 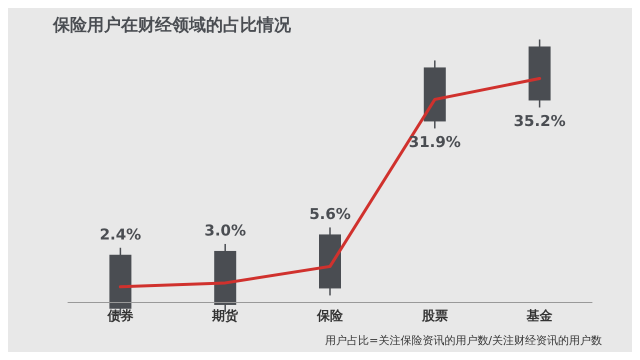 I want to click on x-tick-label: 期货, so click(x=225, y=316).